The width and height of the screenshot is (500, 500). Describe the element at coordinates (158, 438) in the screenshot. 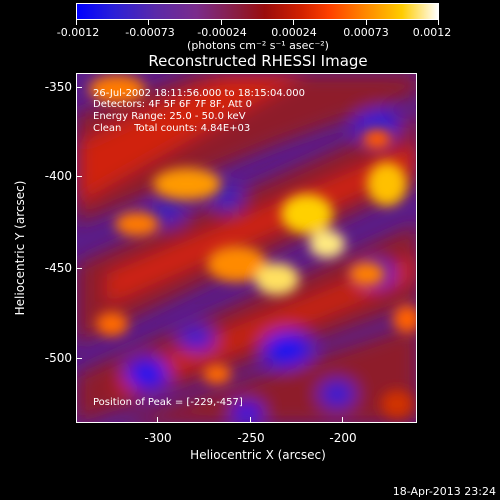

I see `x-tick-label: -300` at that location.